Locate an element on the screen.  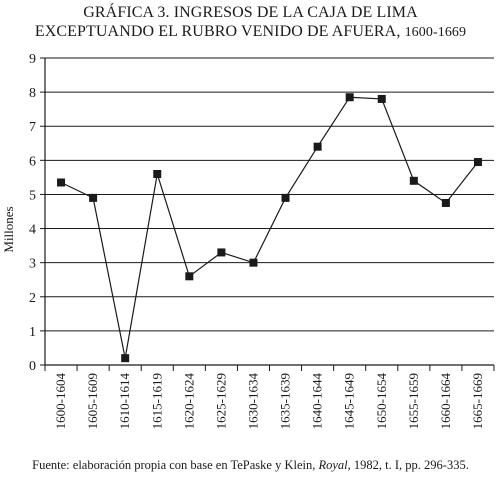
x-tick-label: 1640-1644 is located at coordinates (317, 401).